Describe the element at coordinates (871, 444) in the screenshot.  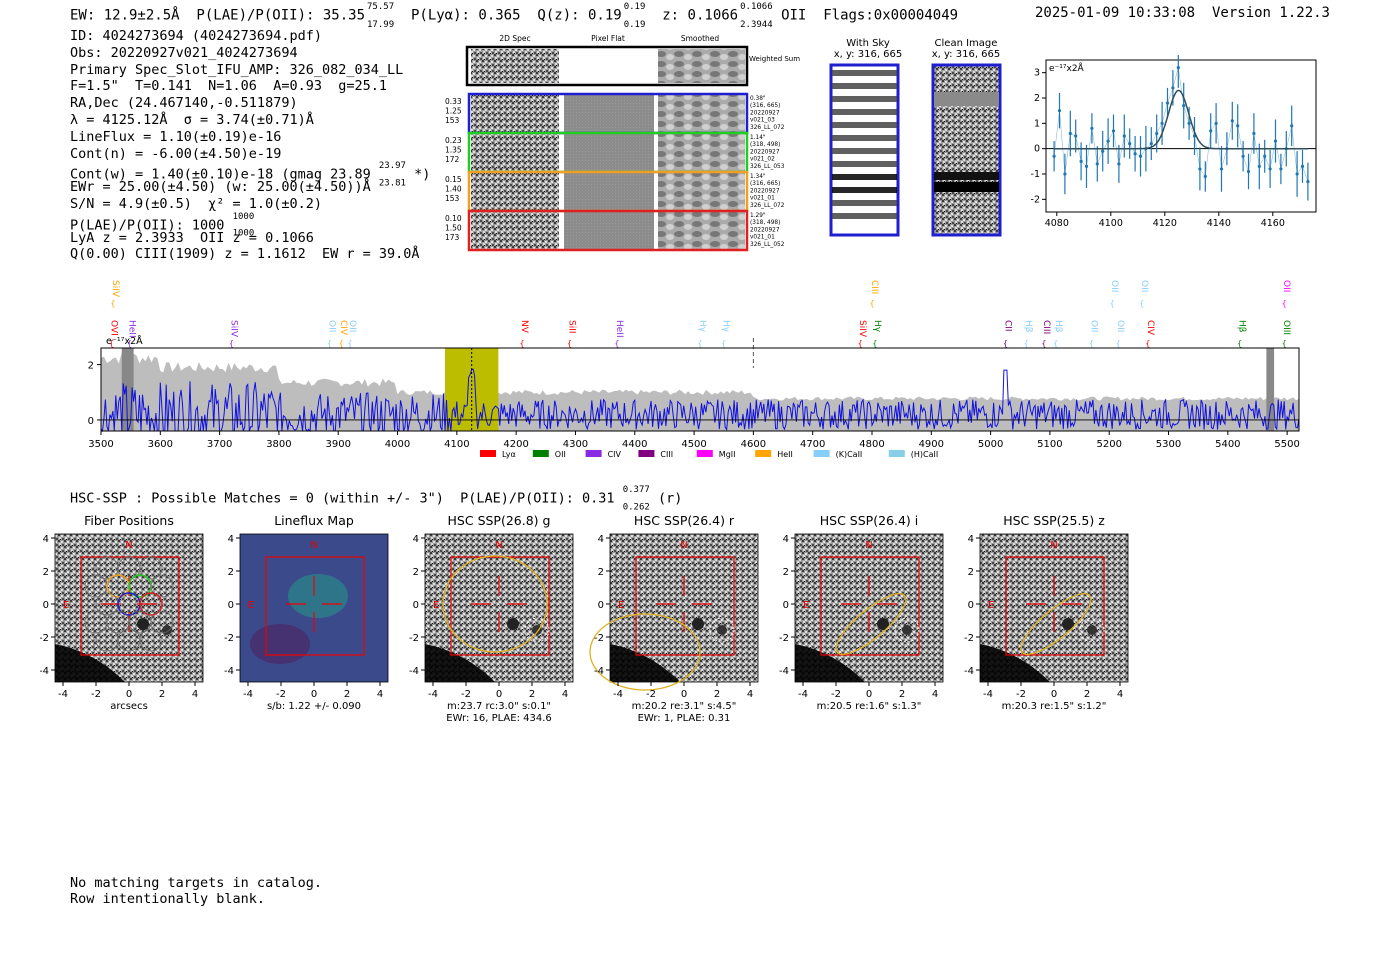
I see `spectrum-x-tick-label: 4800` at that location.